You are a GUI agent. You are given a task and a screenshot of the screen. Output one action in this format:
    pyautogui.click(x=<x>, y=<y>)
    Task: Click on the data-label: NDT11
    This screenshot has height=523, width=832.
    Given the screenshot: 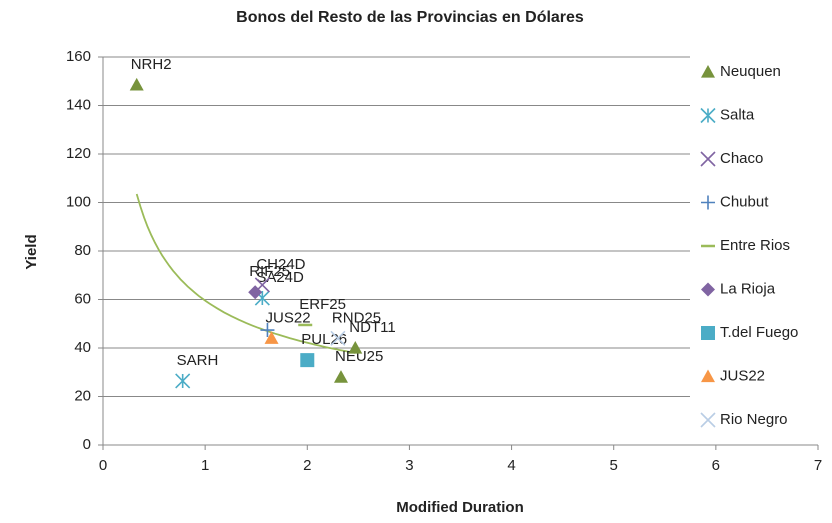 What is the action you would take?
    pyautogui.click(x=372, y=327)
    